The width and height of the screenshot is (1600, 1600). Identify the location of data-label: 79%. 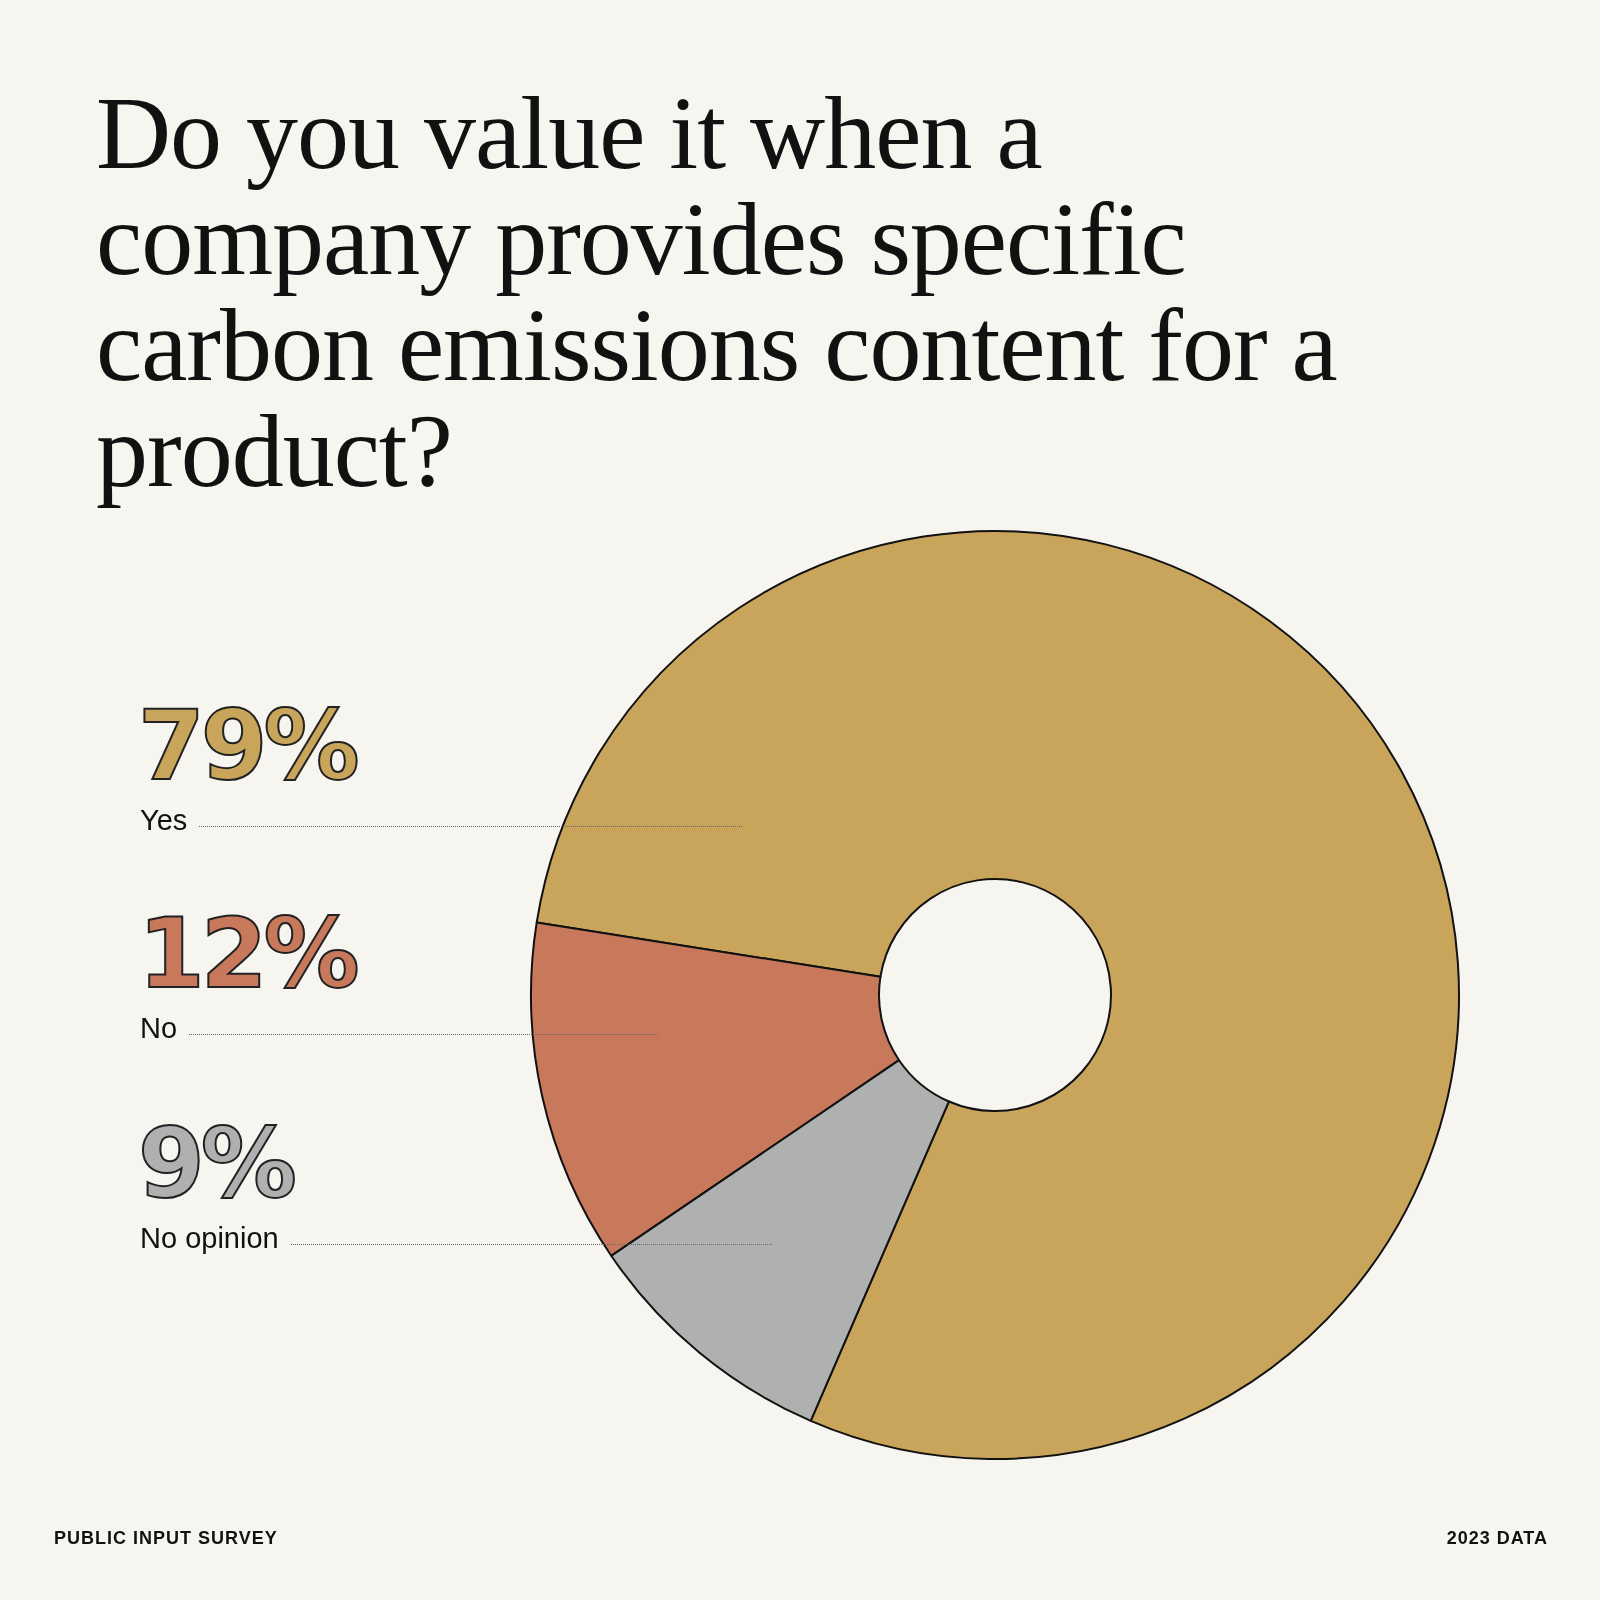
(247, 746).